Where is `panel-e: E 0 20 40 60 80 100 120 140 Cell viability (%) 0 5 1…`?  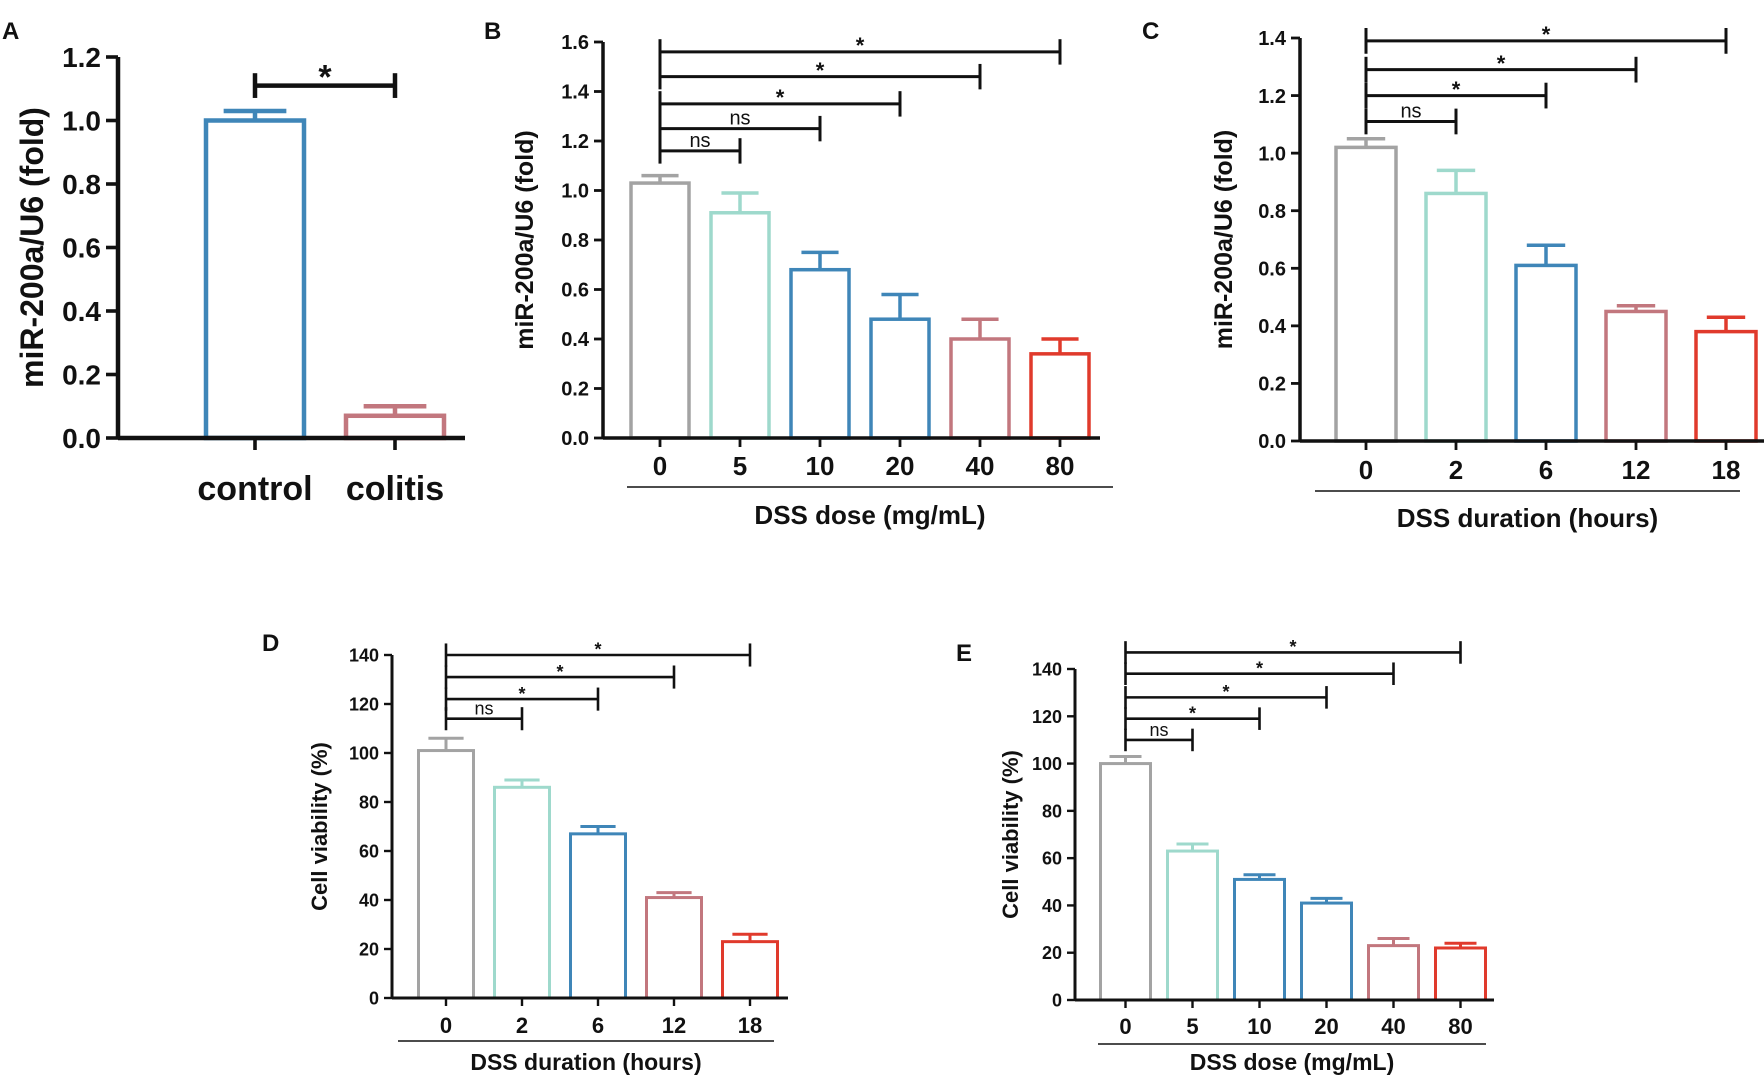 panel-e: E 0 20 40 60 80 100 120 140 Cell viability (%) 0 5 1… is located at coordinates (1225, 856).